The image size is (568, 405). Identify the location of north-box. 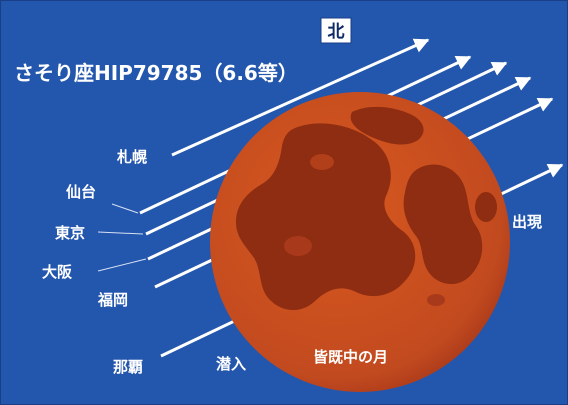
(336, 30).